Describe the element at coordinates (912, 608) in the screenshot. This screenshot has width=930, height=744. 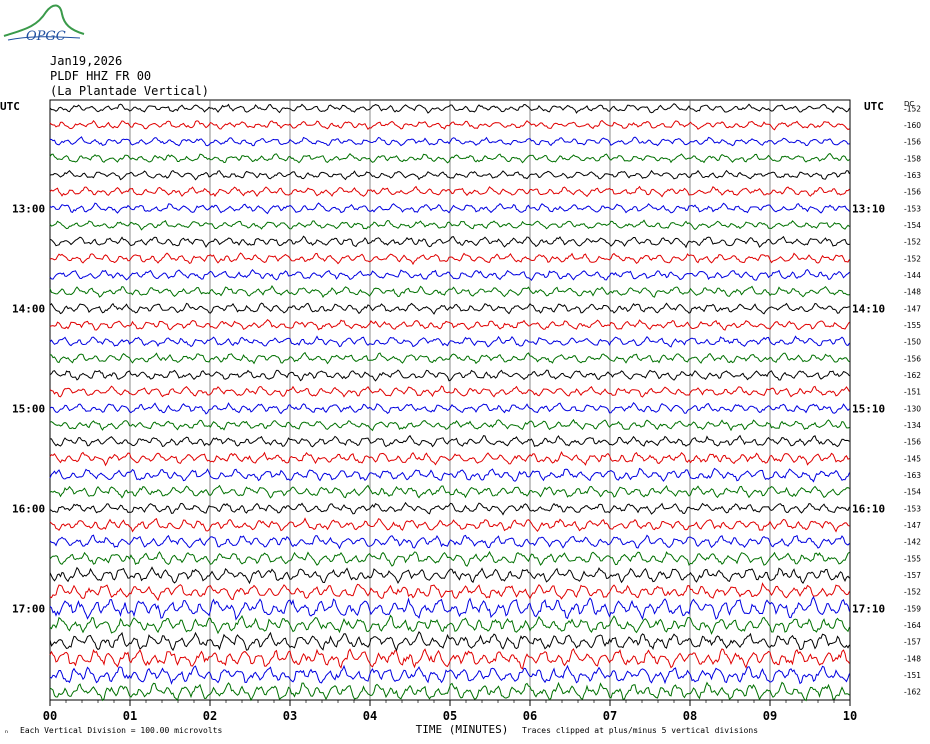
I see `dc-offset-label: -159` at that location.